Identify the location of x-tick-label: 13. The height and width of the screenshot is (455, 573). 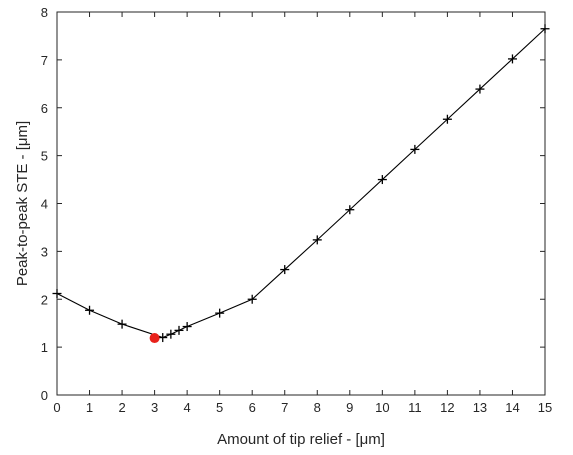
(480, 407).